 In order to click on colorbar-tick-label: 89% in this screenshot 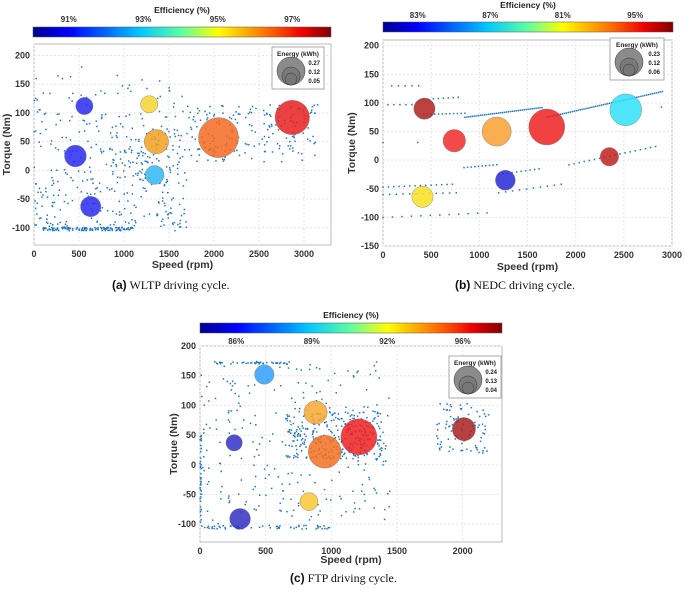, I will do `click(312, 341)`.